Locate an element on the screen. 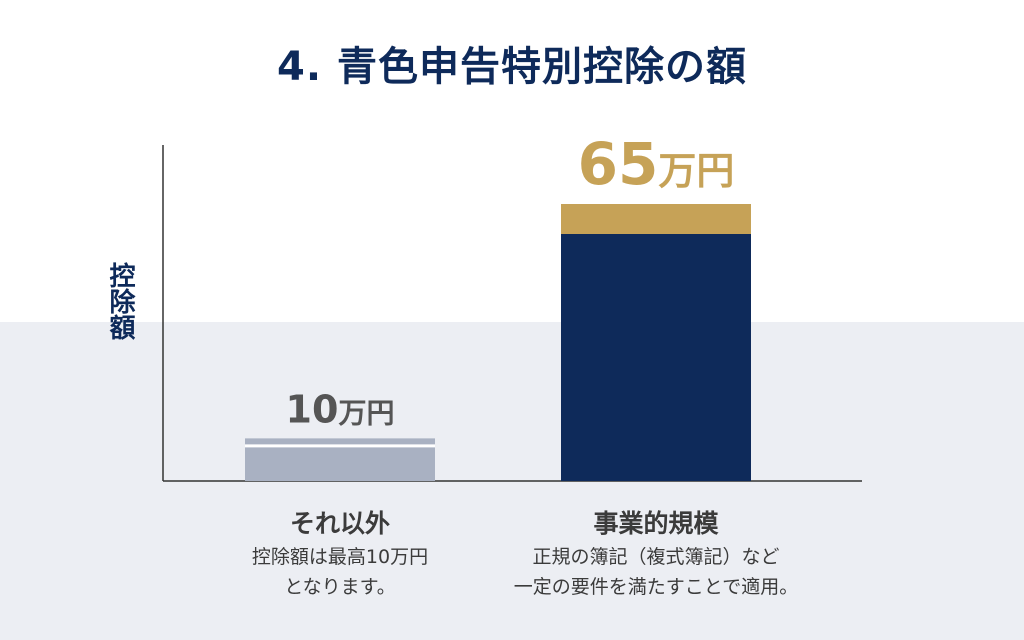  bar-other-highlight is located at coordinates (340, 446).